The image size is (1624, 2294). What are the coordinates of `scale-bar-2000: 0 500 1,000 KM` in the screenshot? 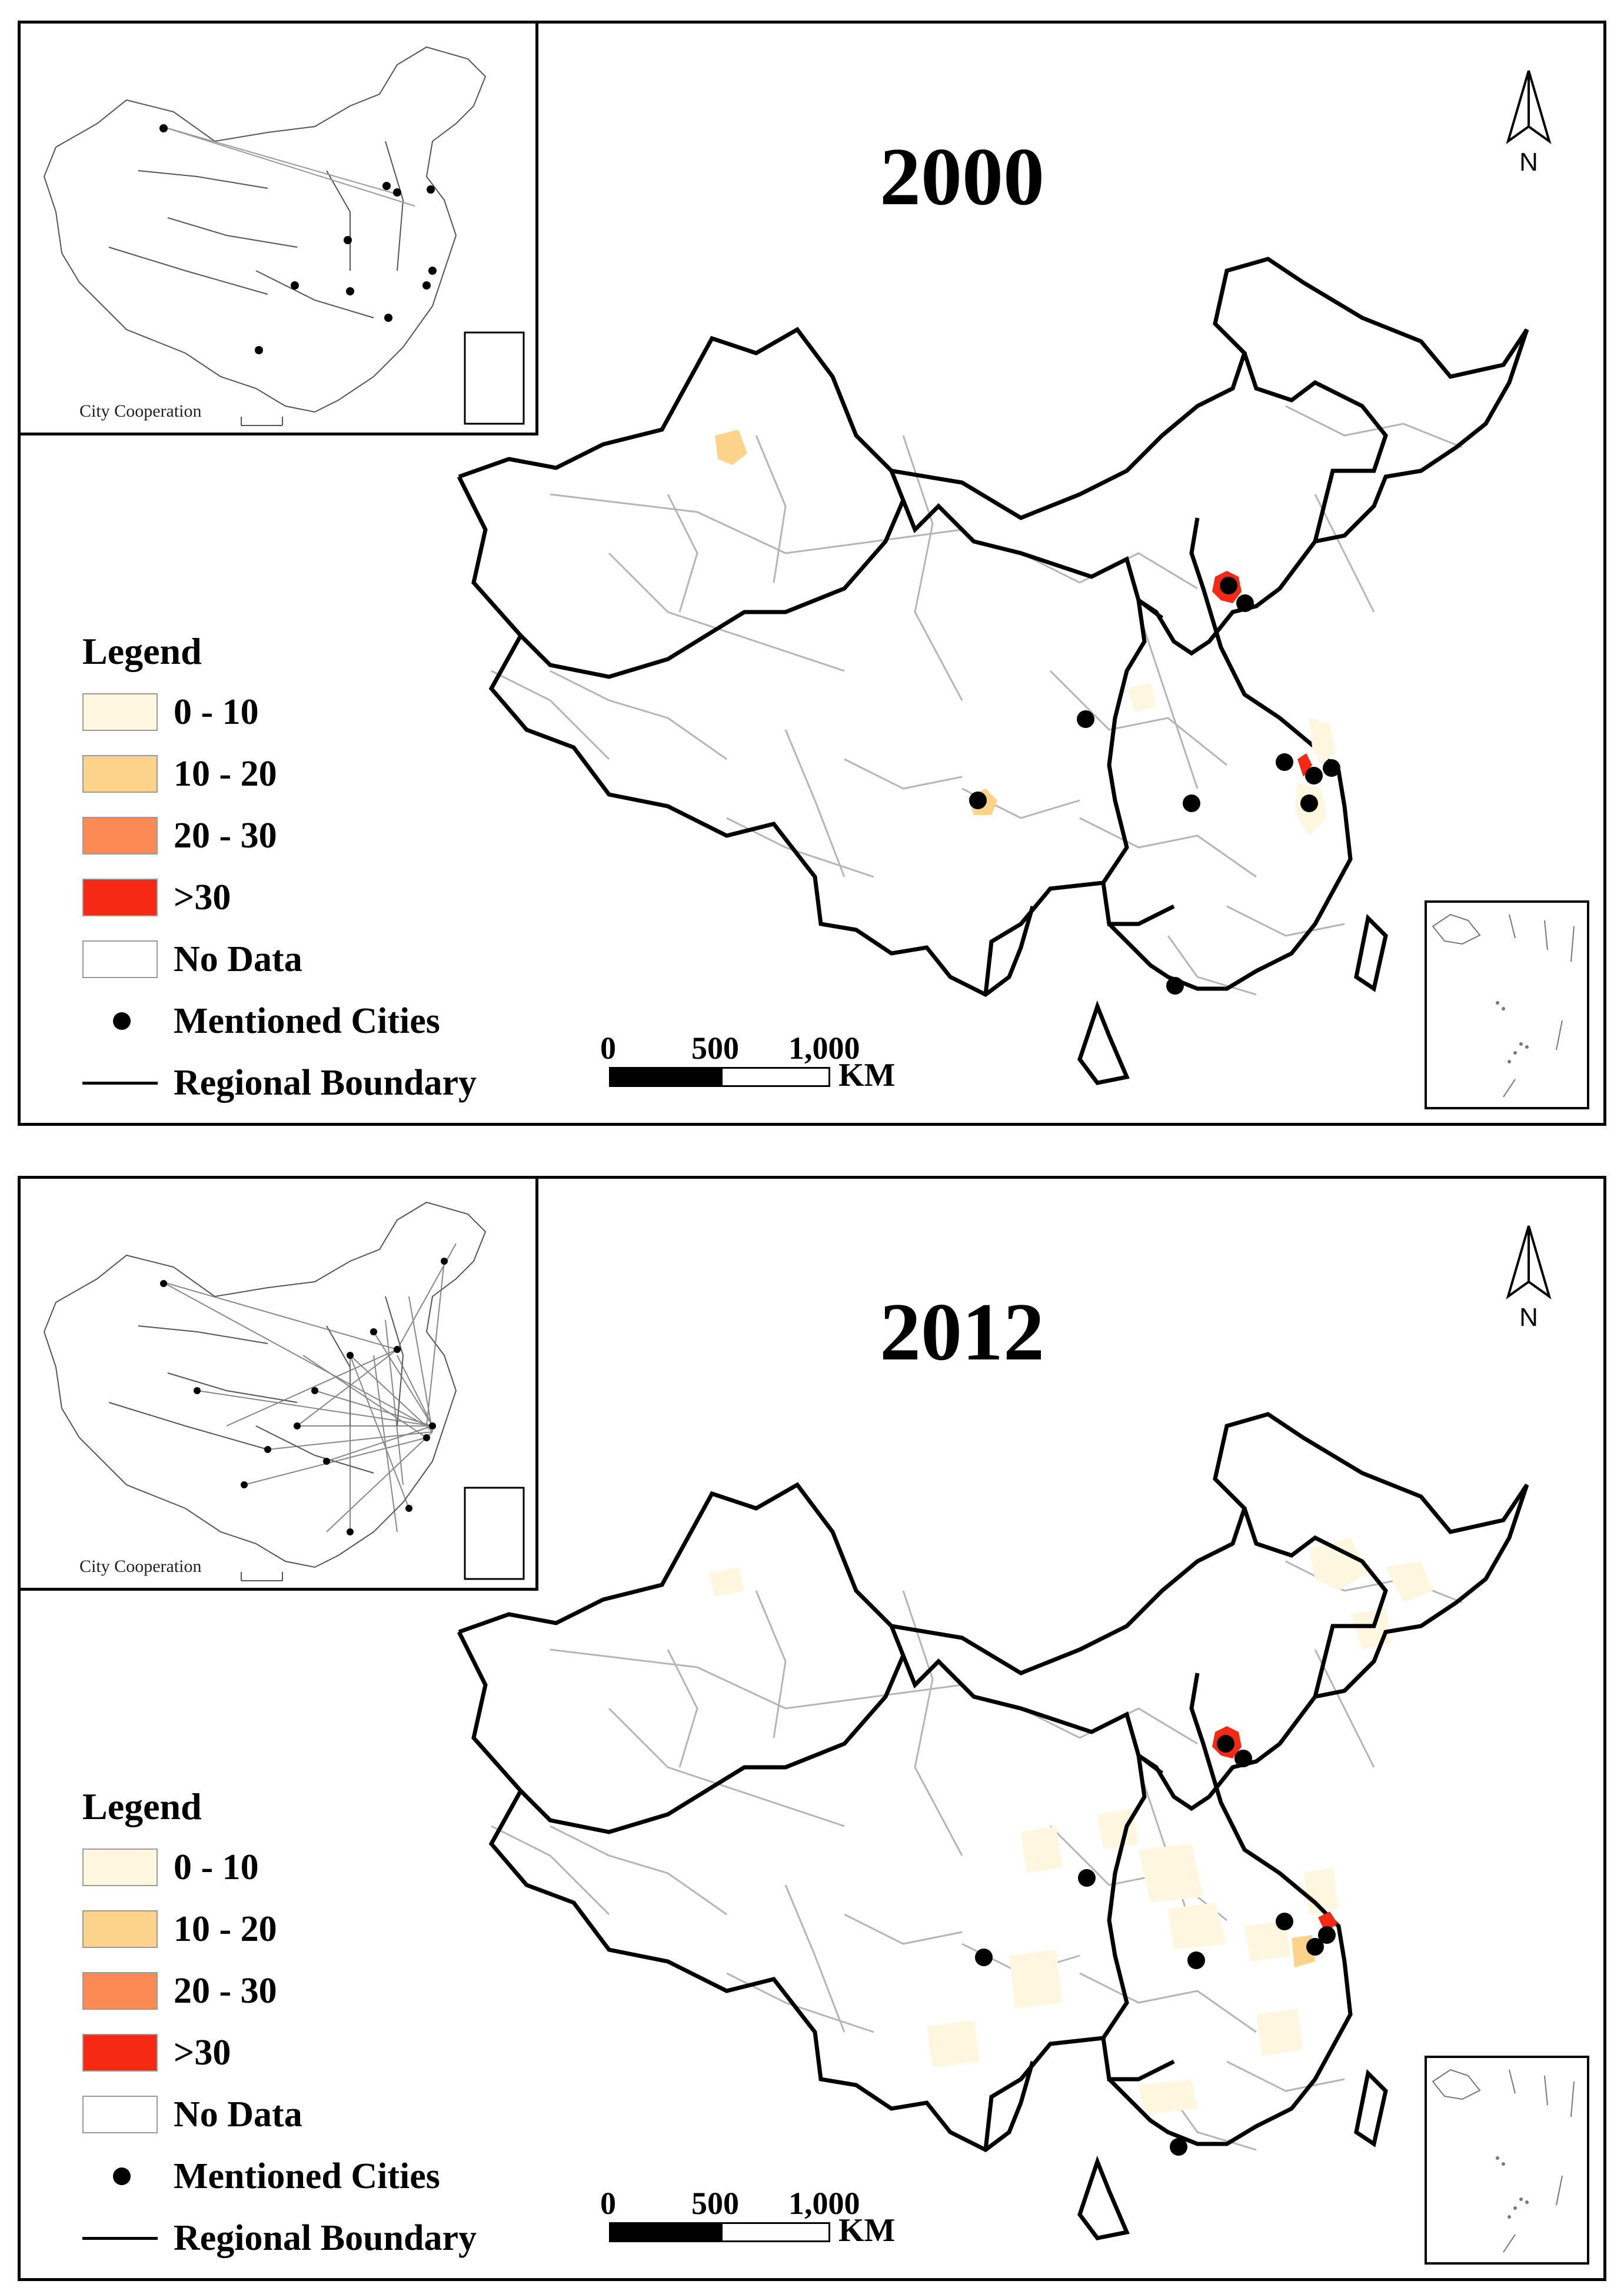 It's located at (762, 1074).